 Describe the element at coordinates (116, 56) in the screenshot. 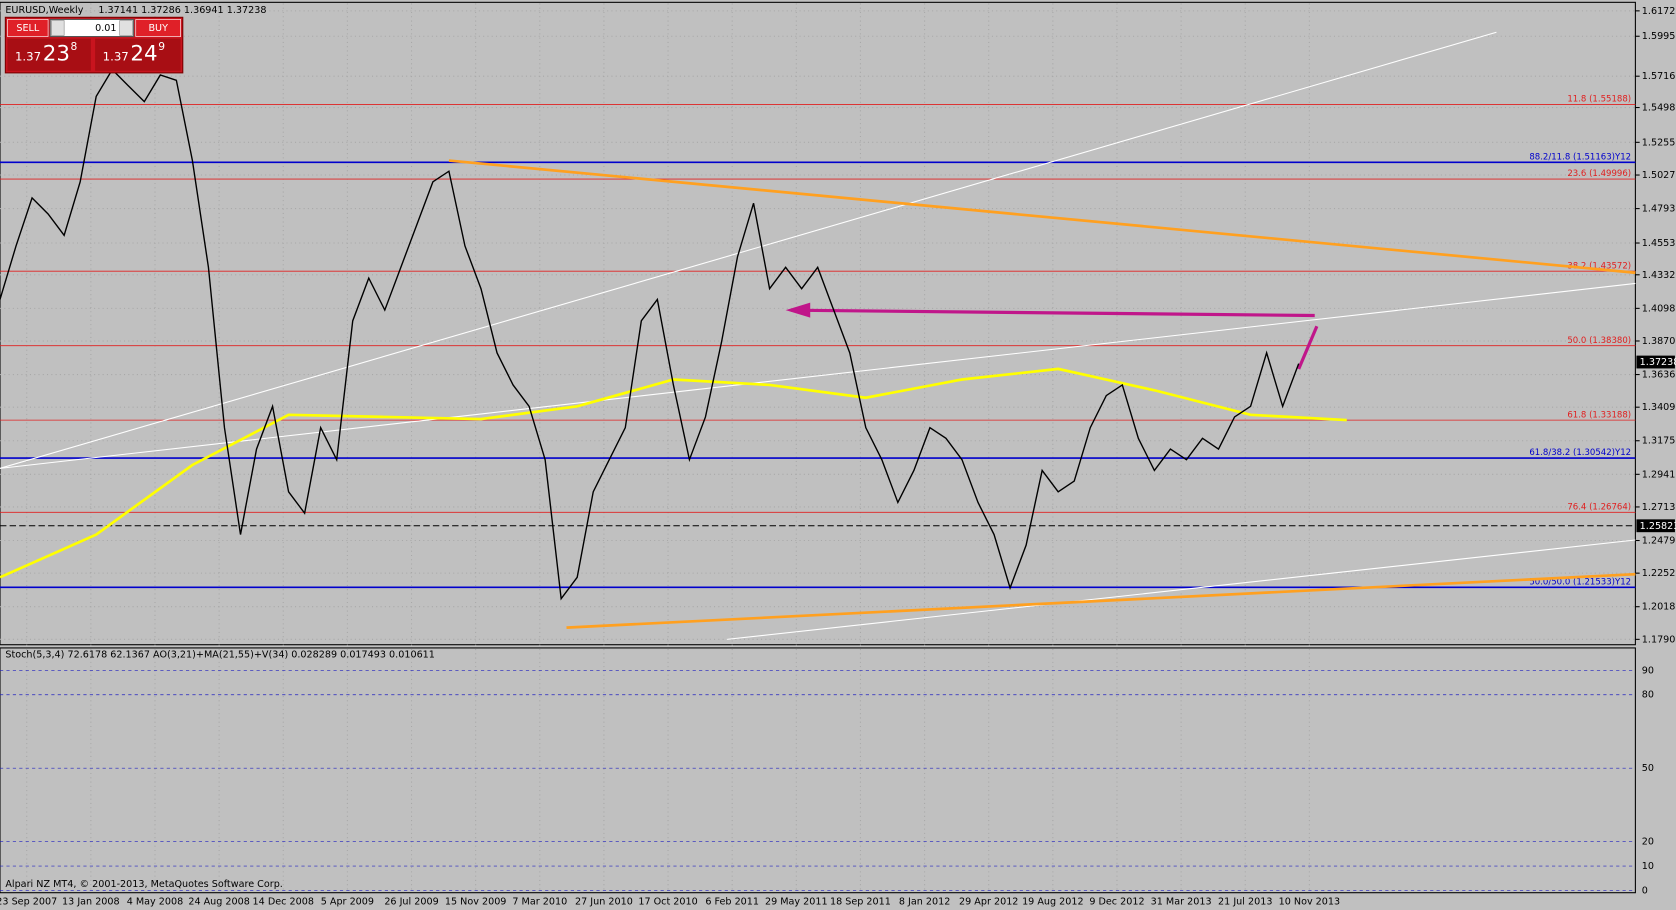

I see `buy-price-big: 1.37` at that location.